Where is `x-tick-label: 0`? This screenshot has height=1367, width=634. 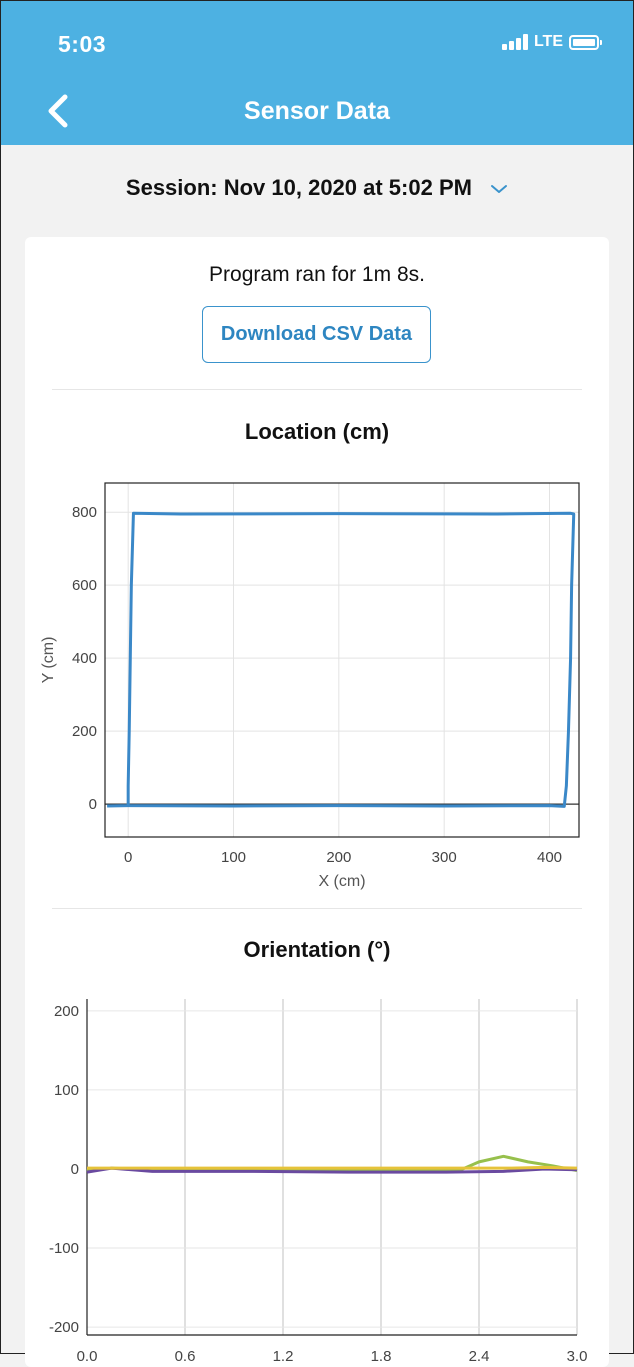 x-tick-label: 0 is located at coordinates (128, 857).